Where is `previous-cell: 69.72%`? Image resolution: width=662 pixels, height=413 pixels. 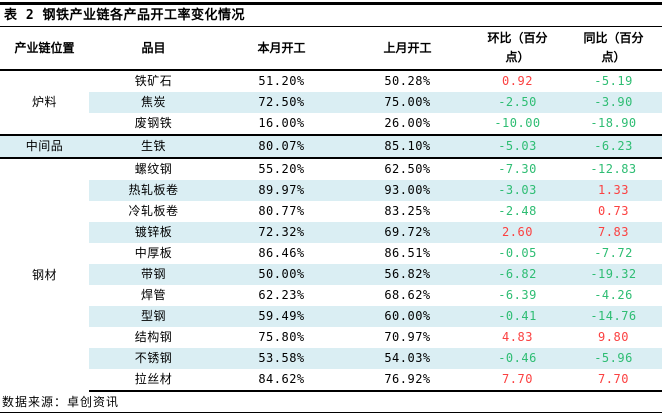
previous-cell: 69.72% is located at coordinates (407, 232).